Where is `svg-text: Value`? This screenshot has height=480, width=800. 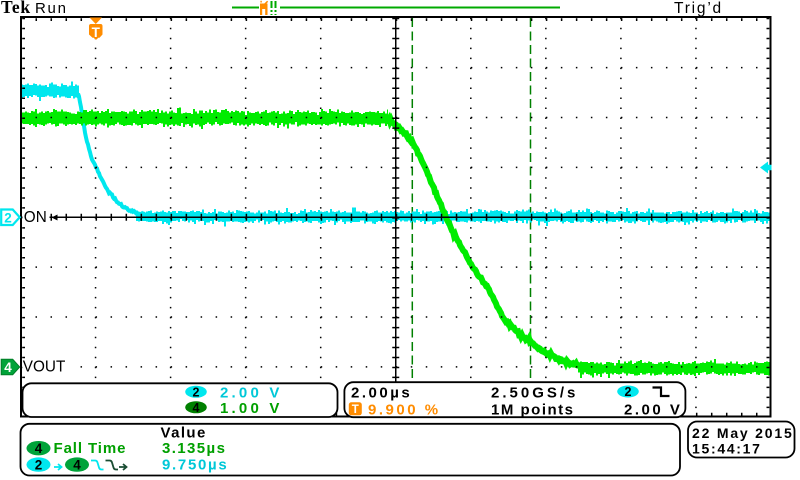 svg-text: Value is located at coordinates (184, 432).